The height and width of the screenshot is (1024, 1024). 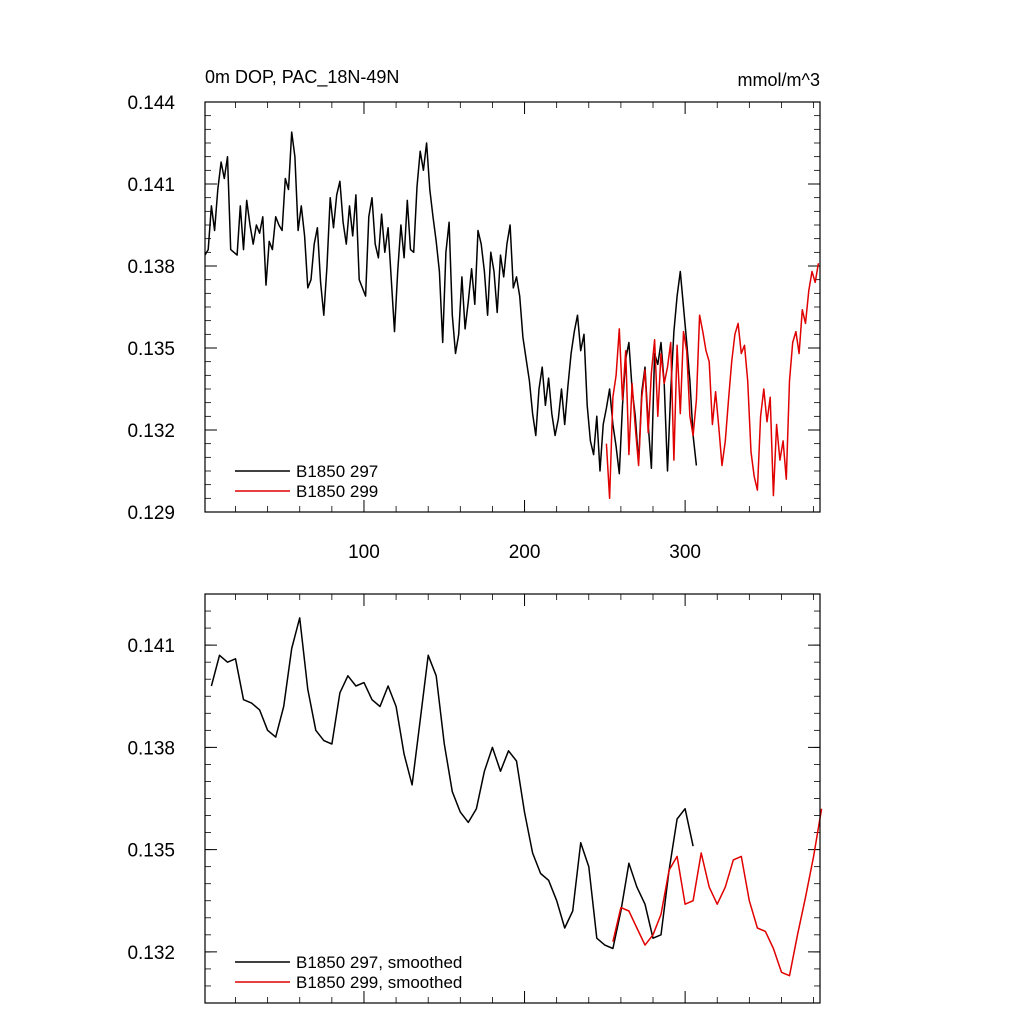 What do you see at coordinates (302, 77) in the screenshot?
I see `chart-title: 0m DOP, PAC_18N-49N` at bounding box center [302, 77].